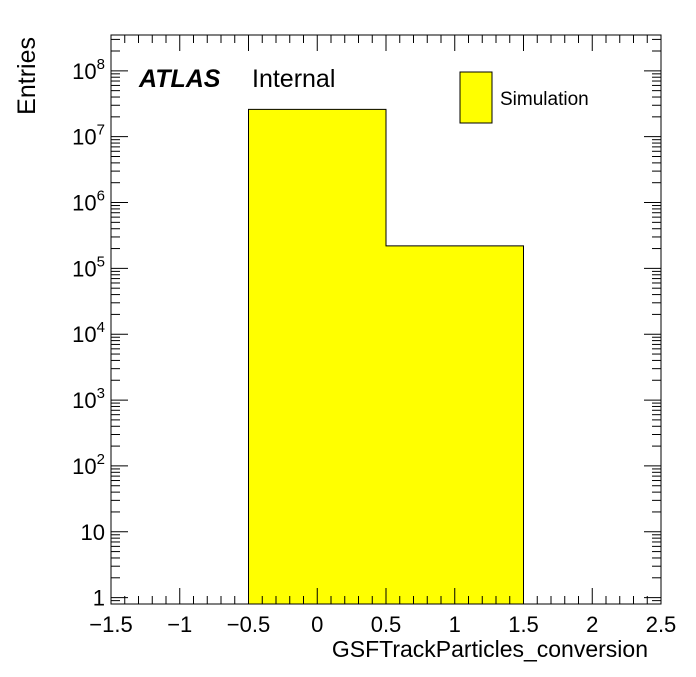 This screenshot has width=696, height=677. What do you see at coordinates (88, 136) in the screenshot?
I see `y-tick-label: 10⁷` at bounding box center [88, 136].